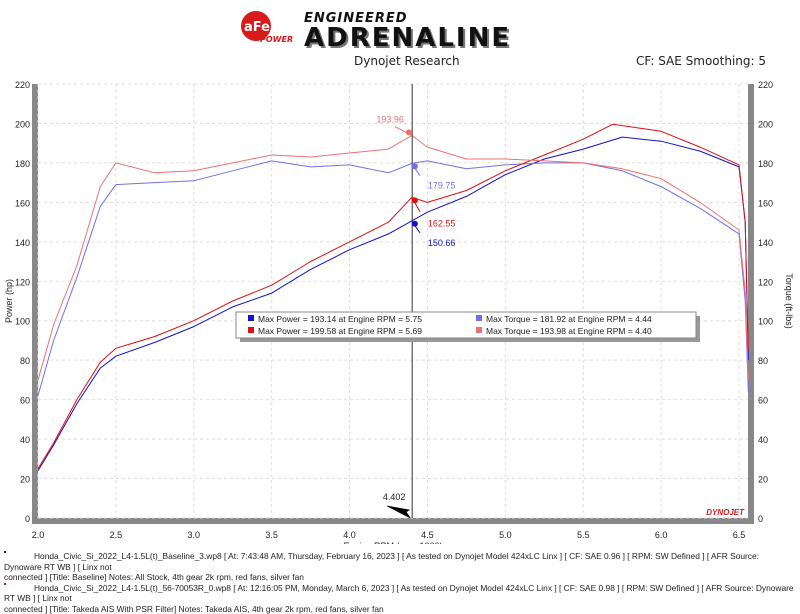 The width and height of the screenshot is (800, 614). What do you see at coordinates (442, 185) in the screenshot?
I see `annotation-label: 179.75` at bounding box center [442, 185].